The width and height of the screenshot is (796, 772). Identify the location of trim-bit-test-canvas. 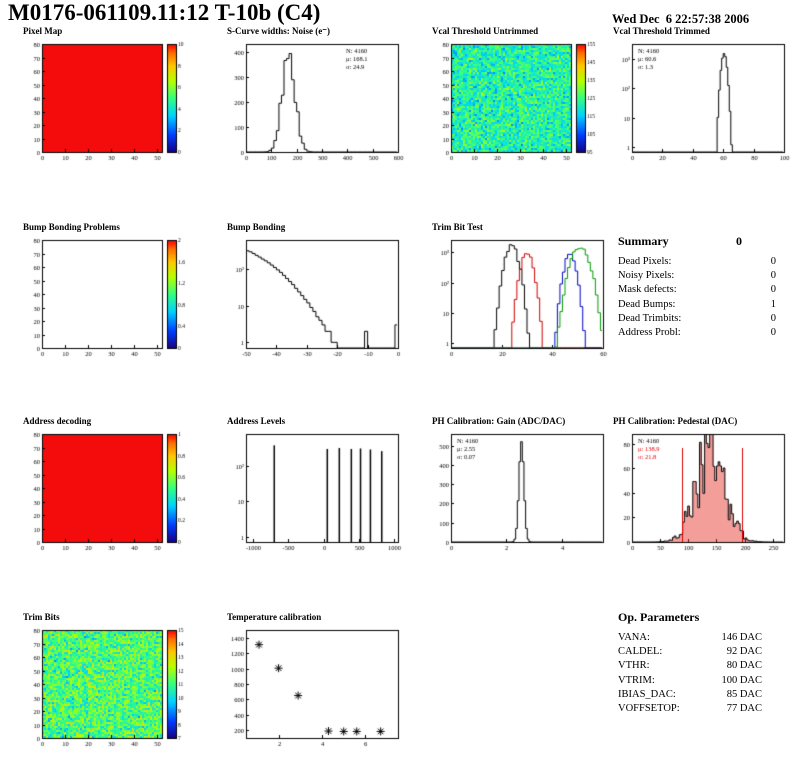
(518, 300).